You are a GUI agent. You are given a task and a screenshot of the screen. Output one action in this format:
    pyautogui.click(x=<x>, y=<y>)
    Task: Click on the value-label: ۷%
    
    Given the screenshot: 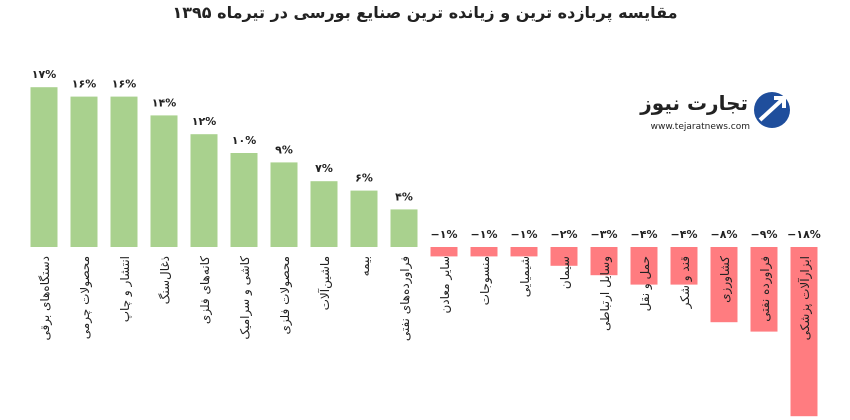 What is the action you would take?
    pyautogui.click(x=324, y=168)
    